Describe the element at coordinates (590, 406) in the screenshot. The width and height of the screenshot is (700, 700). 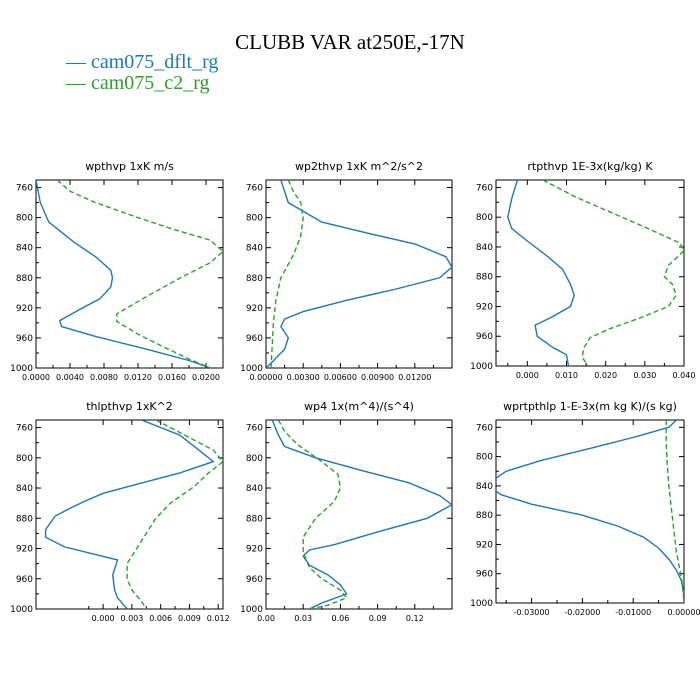
I see `subplot-title: wprtpthlp 1-E-3x(m kg K)/(s kg)` at that location.